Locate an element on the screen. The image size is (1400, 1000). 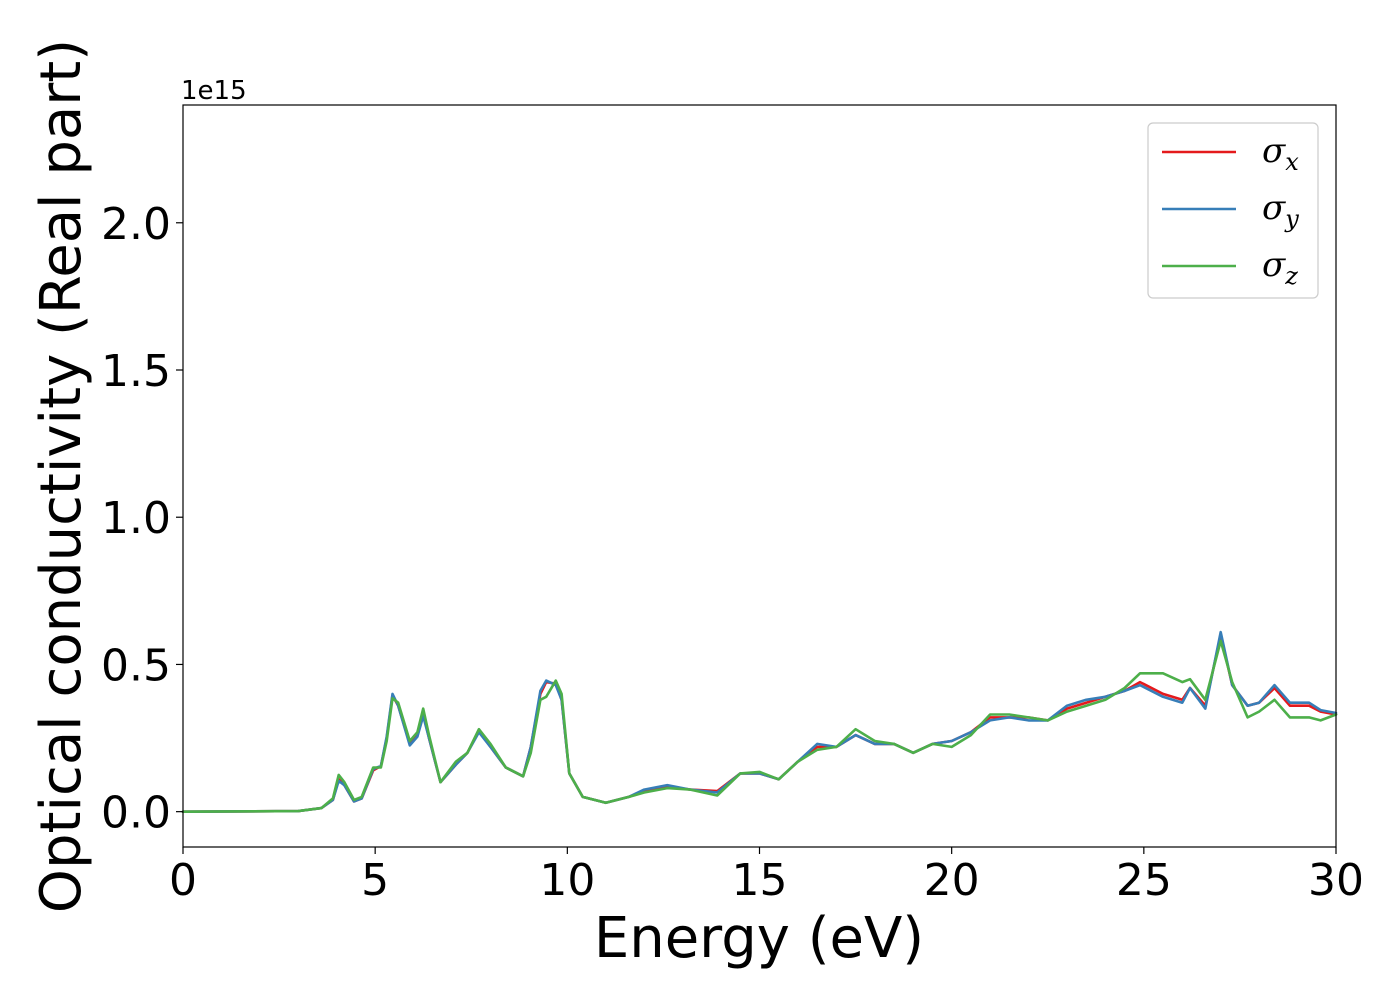
legend-box is located at coordinates (1233, 210).